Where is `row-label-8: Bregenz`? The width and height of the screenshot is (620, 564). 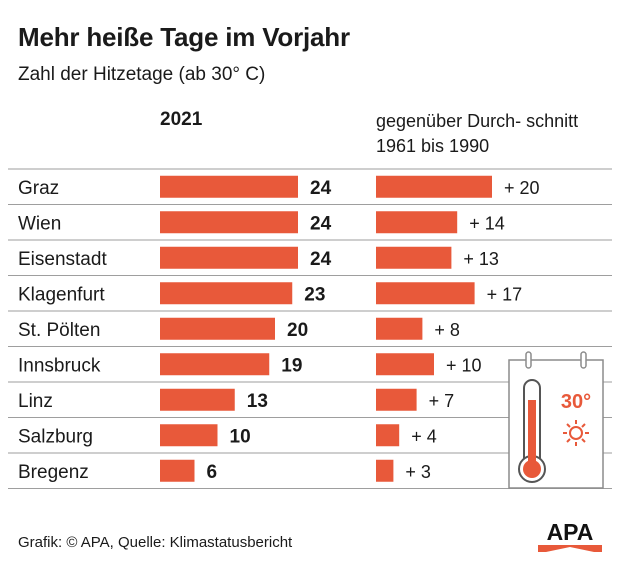
row-label-8: Bregenz is located at coordinates (53, 472).